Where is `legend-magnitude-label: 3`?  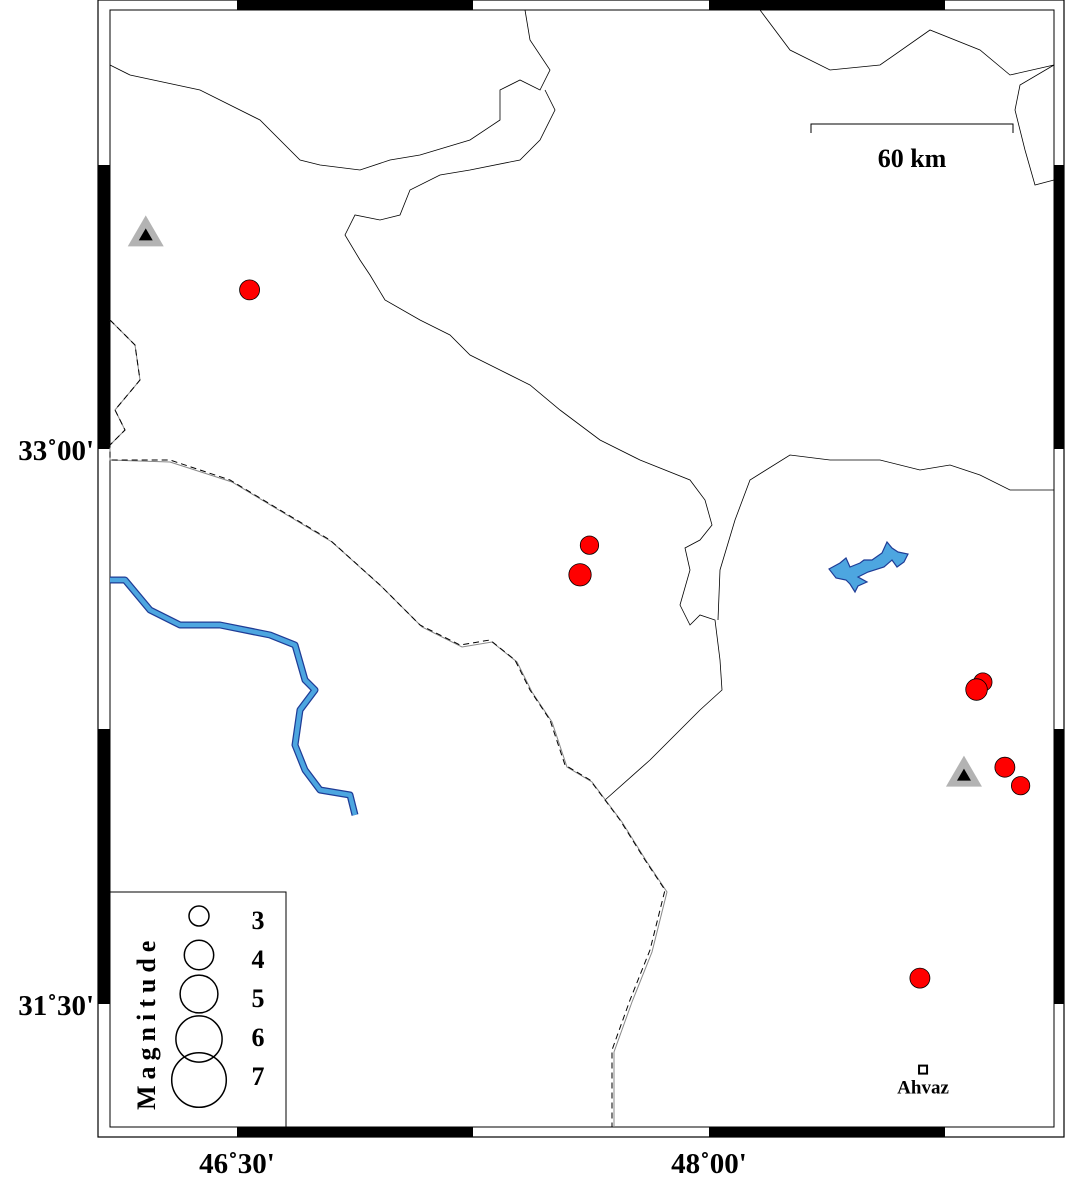
legend-magnitude-label: 3 is located at coordinates (258, 920).